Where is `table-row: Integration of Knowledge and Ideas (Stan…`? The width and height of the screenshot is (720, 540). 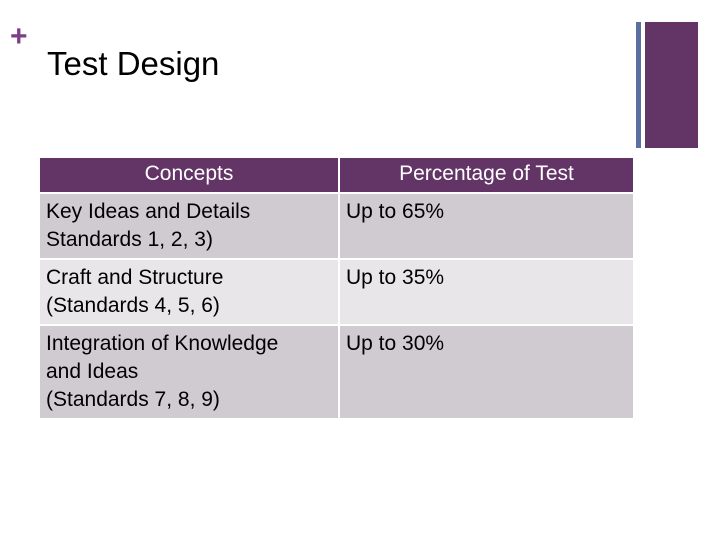
table-row: Integration of Knowledge and Ideas (Stan… is located at coordinates (336, 372).